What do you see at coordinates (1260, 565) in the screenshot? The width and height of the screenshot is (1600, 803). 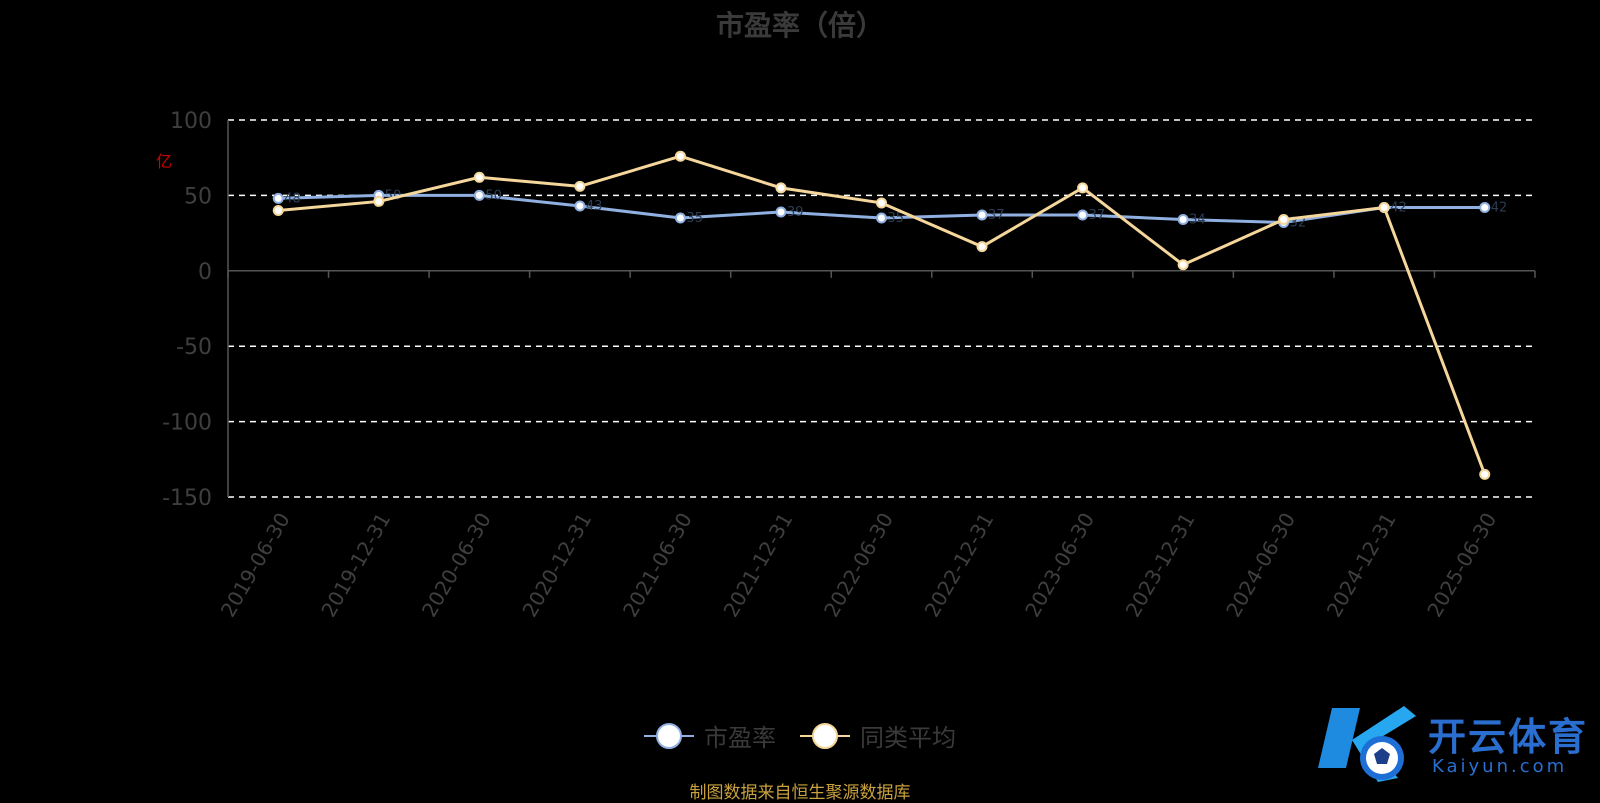 I see `x-tick-label: 2024-06-30` at bounding box center [1260, 565].